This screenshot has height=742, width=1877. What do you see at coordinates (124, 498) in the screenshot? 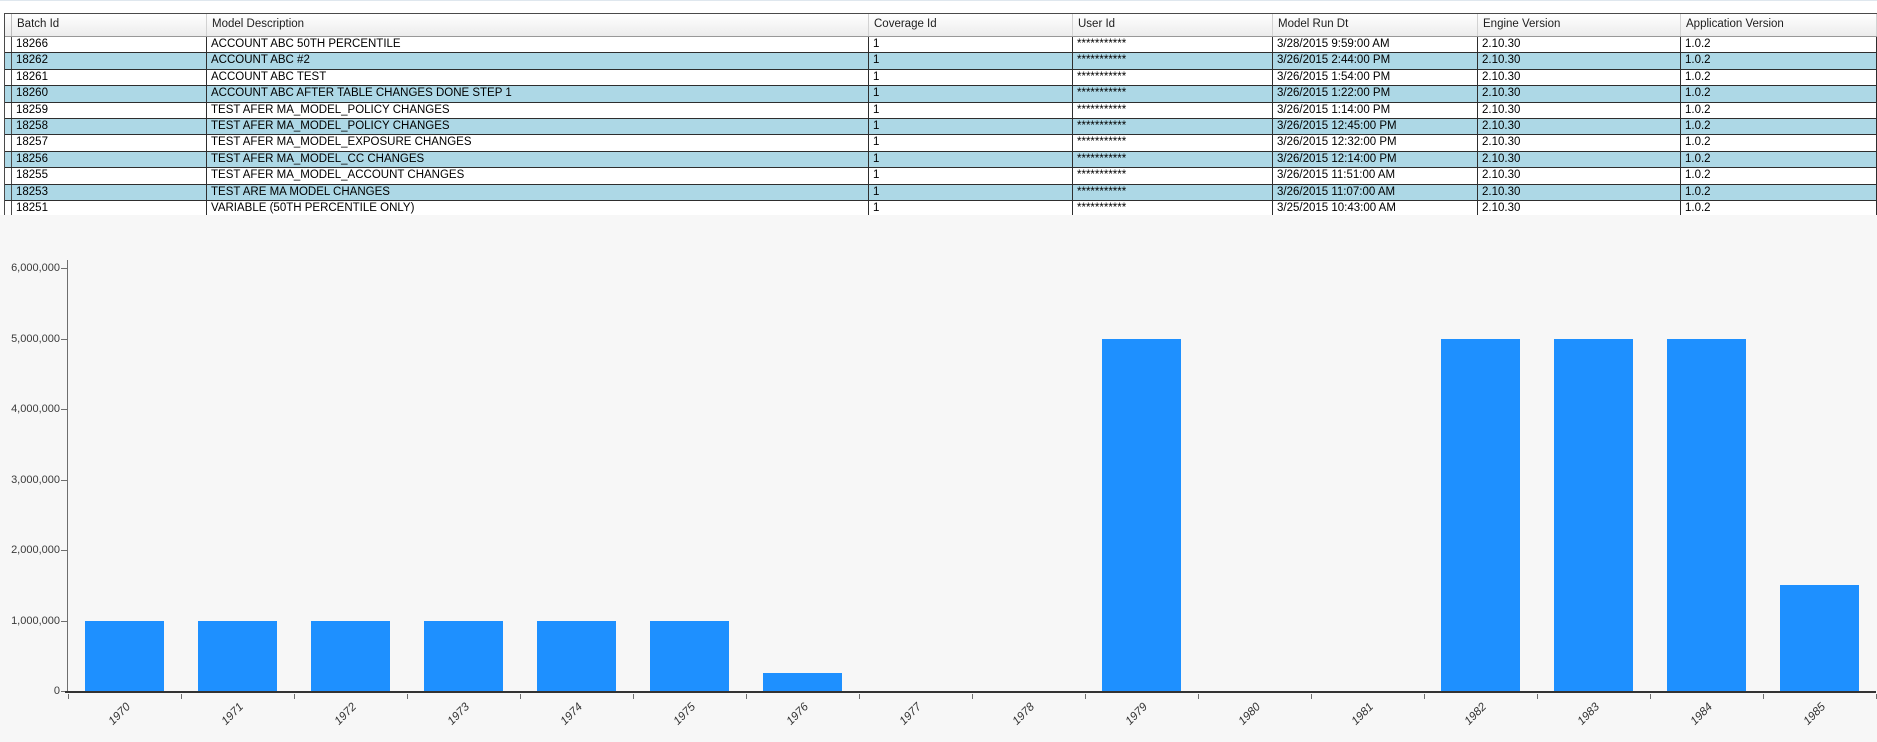
I see `bar-slot-1970: 1970` at bounding box center [124, 498].